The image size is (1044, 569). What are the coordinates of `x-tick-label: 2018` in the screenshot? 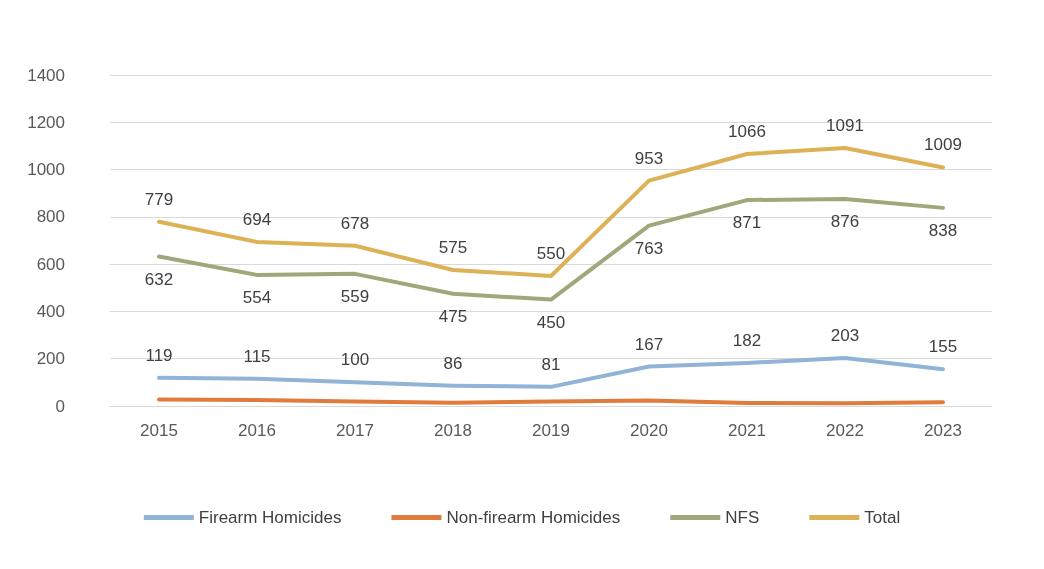 It's located at (453, 430).